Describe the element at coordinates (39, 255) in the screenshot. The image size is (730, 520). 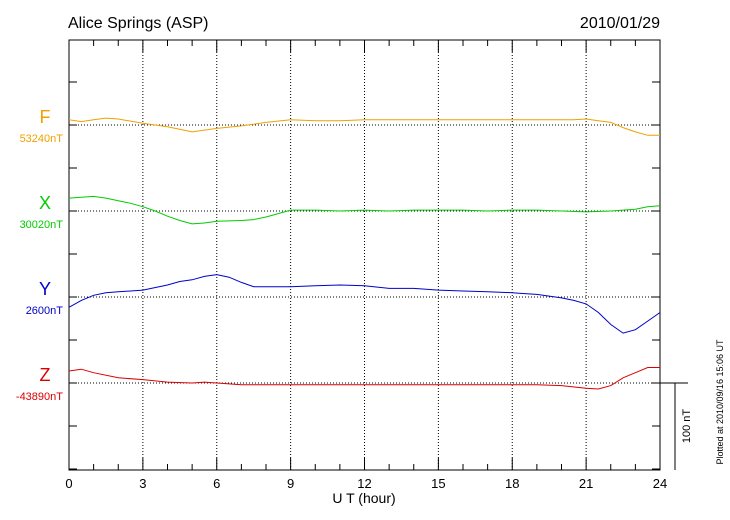
I see `series-labels: F 53240nT X 30020nT Y 2600nT Z -43890nT` at that location.